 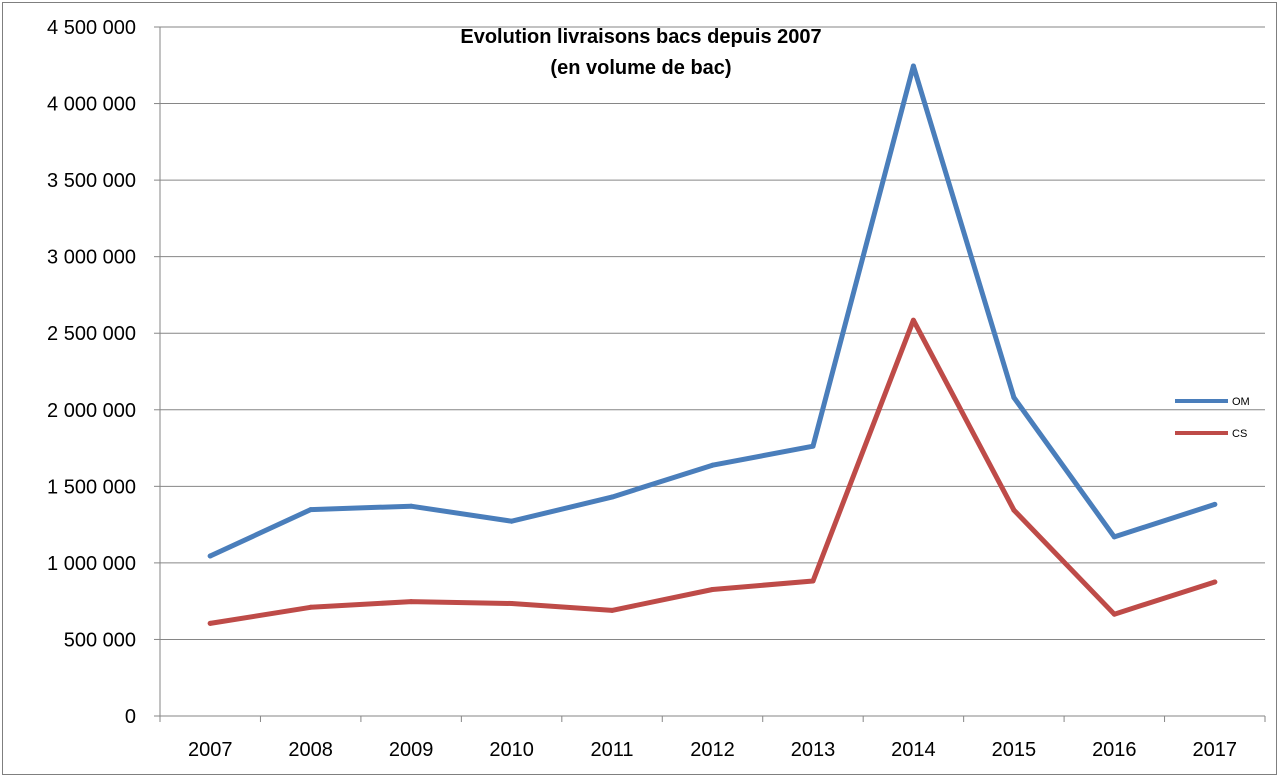 What do you see at coordinates (1212, 418) in the screenshot?
I see `legend: OM CS` at bounding box center [1212, 418].